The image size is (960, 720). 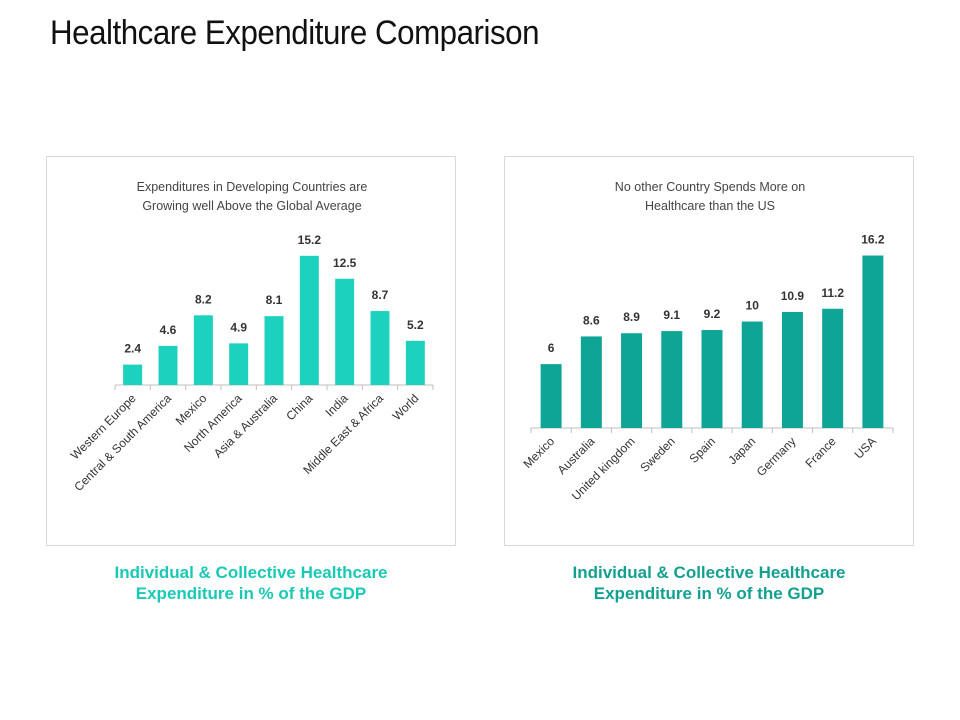 What do you see at coordinates (710, 206) in the screenshot?
I see `right-subtitle-line-2: Healthcare than the US` at bounding box center [710, 206].